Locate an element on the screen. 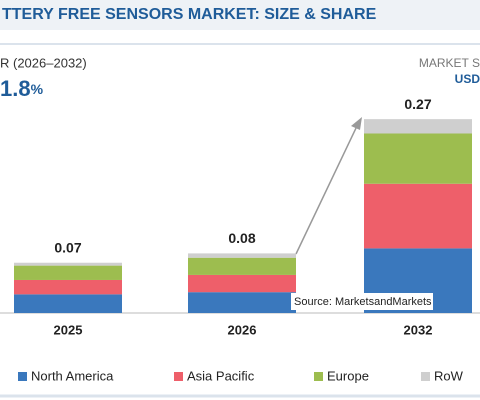  total-label: 0.27 is located at coordinates (417, 104).